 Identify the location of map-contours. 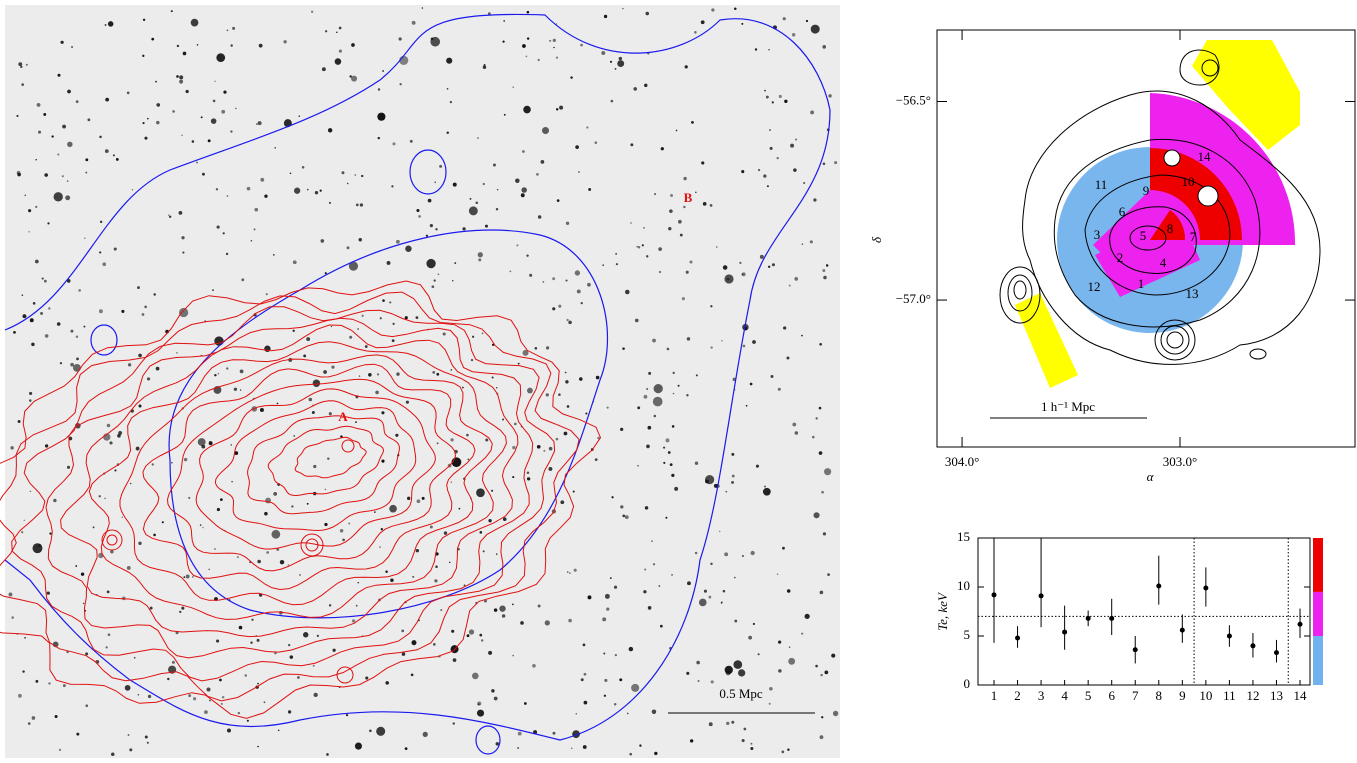
(1160, 207).